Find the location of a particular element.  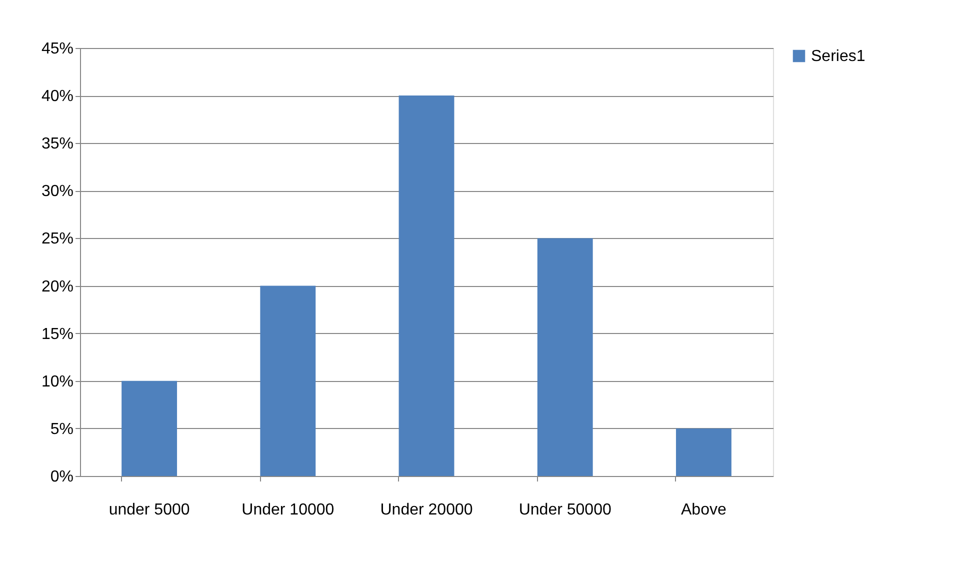

x-tick-label: Under 10000 is located at coordinates (288, 510).